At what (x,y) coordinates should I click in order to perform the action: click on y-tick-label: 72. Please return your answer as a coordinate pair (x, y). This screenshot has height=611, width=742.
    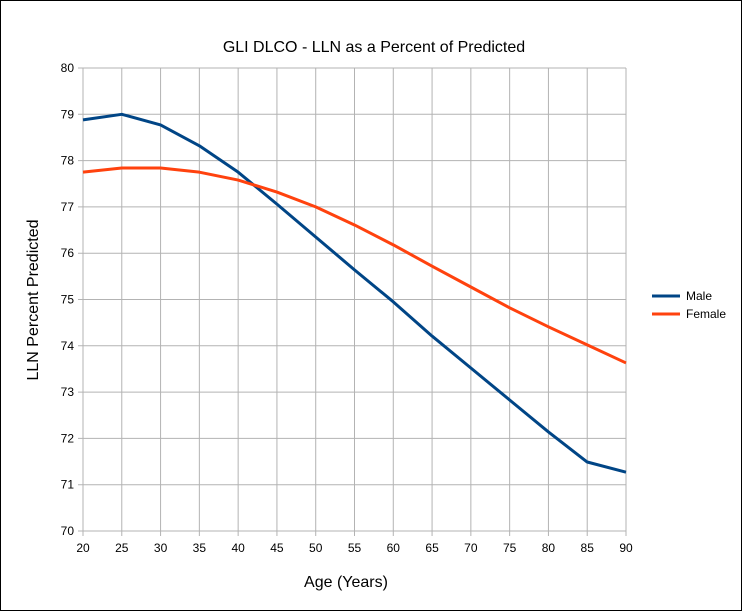
    Looking at the image, I should click on (68, 438).